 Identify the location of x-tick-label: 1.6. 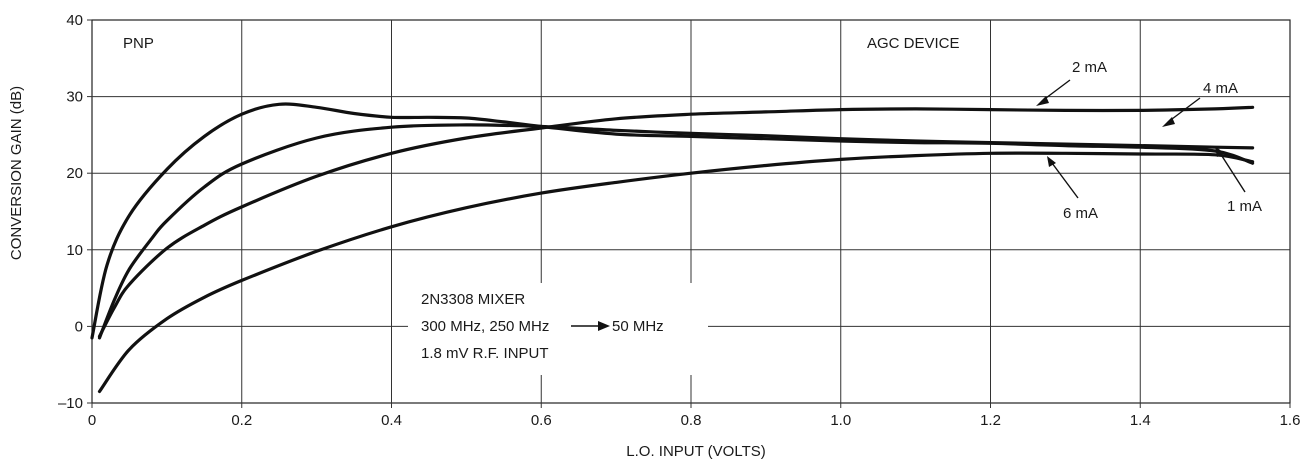
(1290, 420).